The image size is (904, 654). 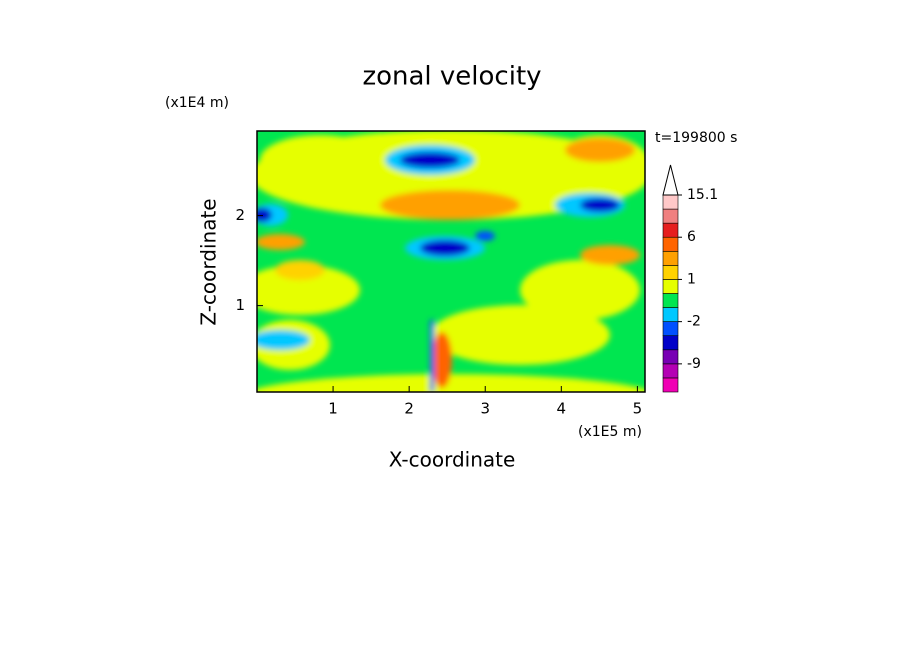 I want to click on chart-title: zonal velocity, so click(x=451, y=77).